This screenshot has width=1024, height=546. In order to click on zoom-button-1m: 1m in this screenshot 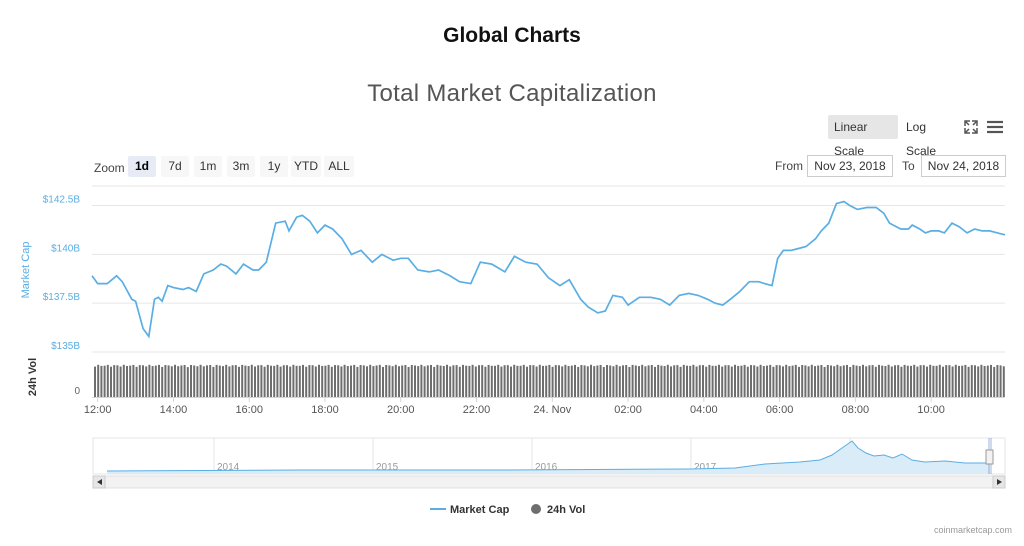, I will do `click(208, 166)`.